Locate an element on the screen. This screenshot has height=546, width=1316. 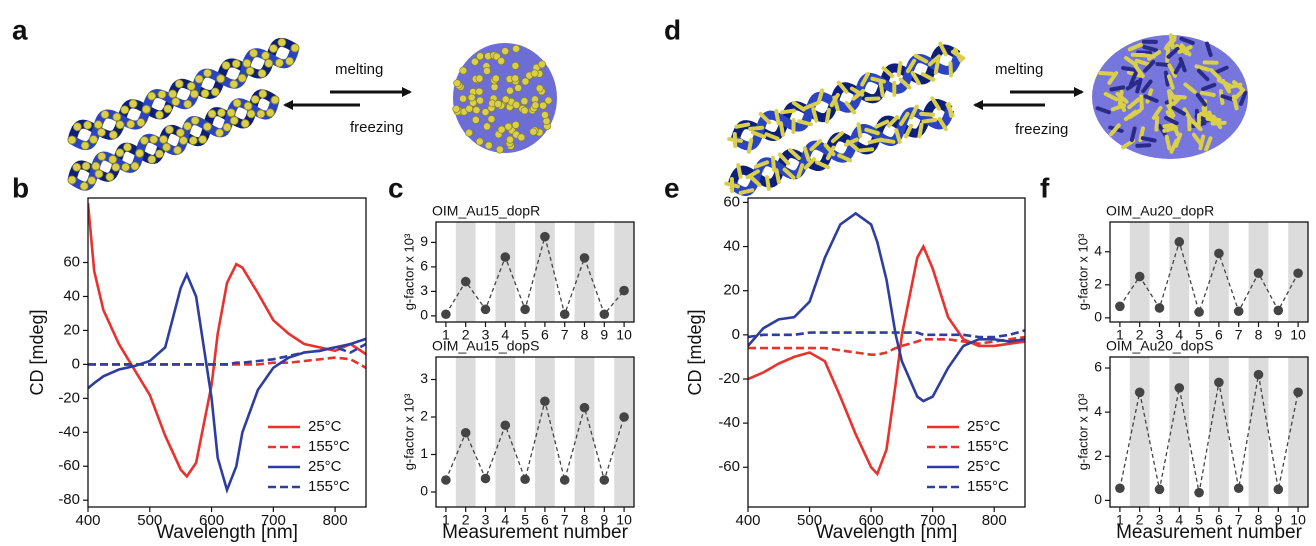
y-tick-label: -60 is located at coordinates (729, 466).